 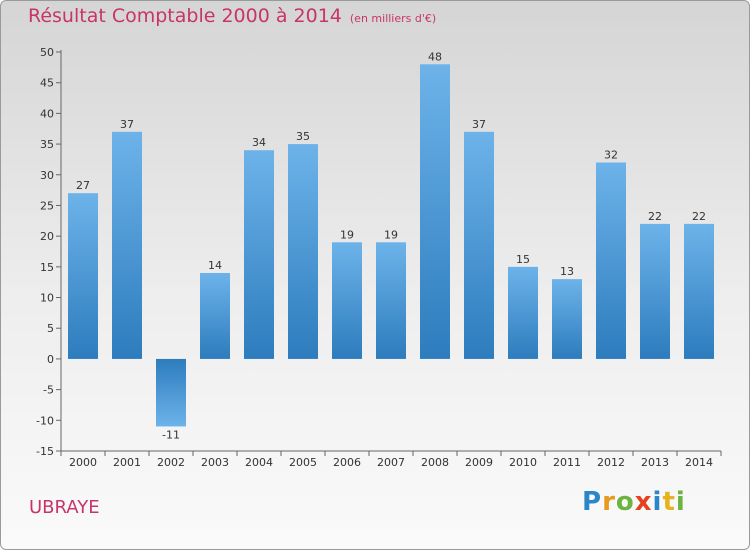 I want to click on x-tick-label: 2000, so click(x=83, y=462).